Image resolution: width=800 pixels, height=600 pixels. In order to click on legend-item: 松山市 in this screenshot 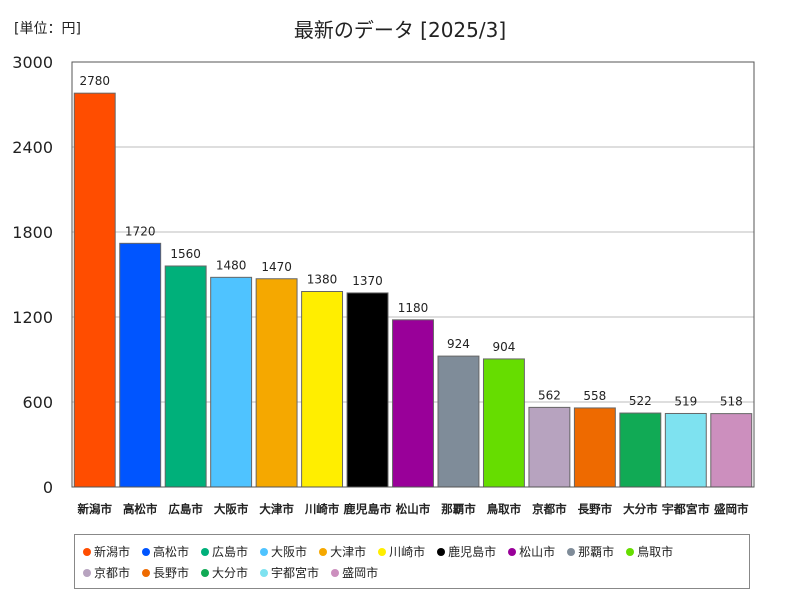, I will do `click(531, 551)`.